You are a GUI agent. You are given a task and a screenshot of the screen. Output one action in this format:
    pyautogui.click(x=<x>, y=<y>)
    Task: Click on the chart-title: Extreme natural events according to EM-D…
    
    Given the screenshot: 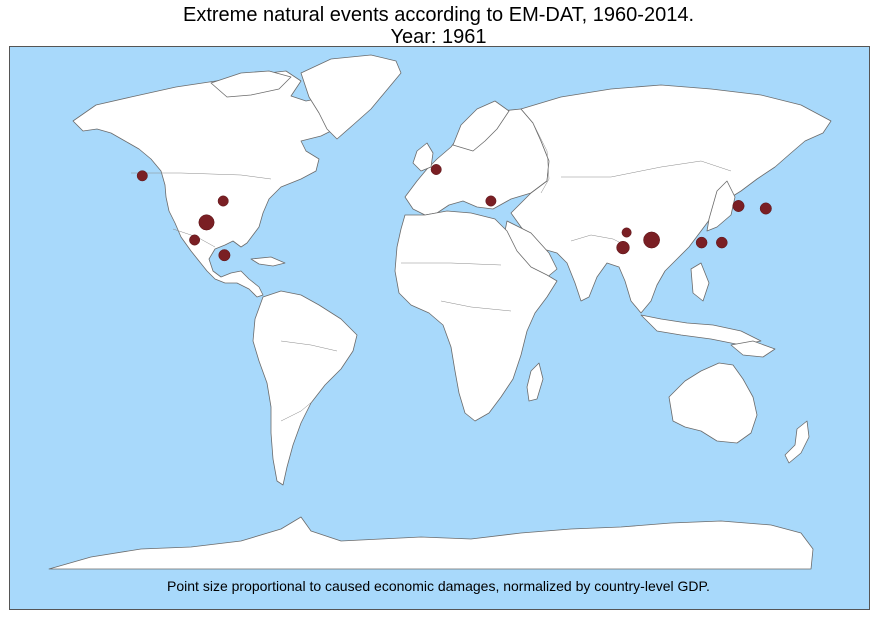 What is the action you would take?
    pyautogui.click(x=438, y=26)
    